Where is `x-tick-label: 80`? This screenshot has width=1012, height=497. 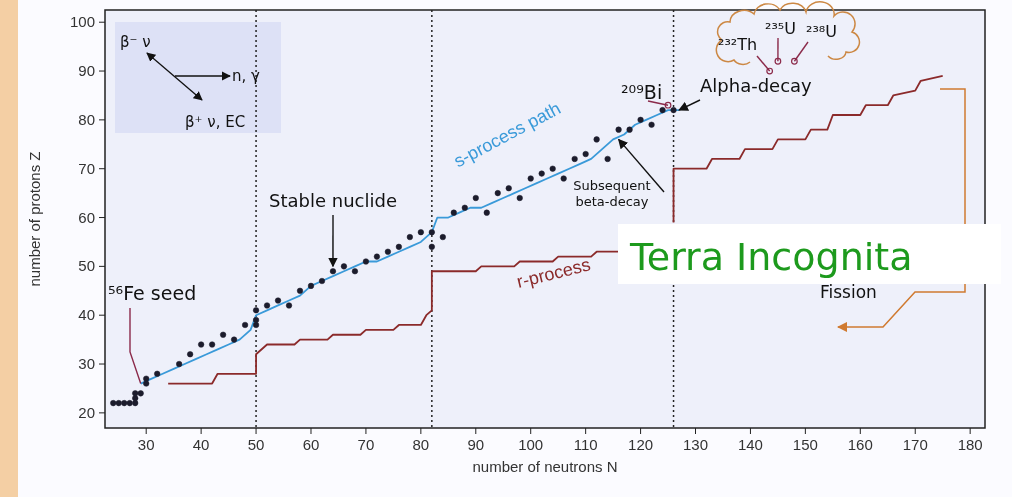
x-tick-label: 80 is located at coordinates (421, 444).